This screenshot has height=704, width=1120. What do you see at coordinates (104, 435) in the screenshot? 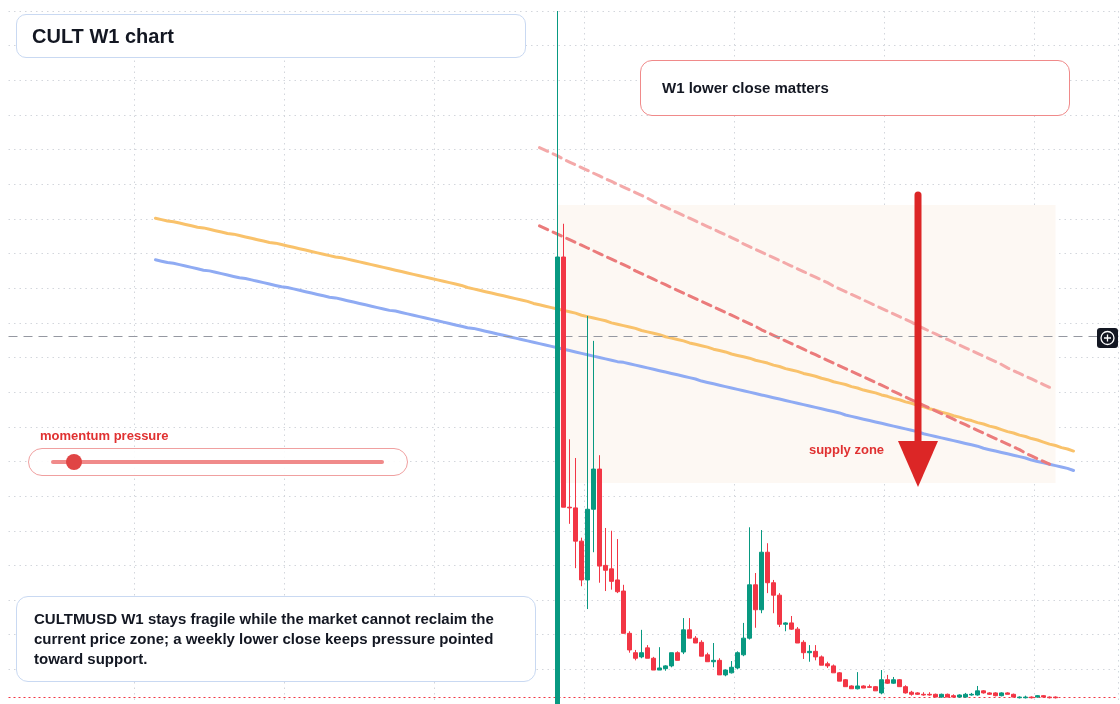
I see `annotation: momentum pressure` at bounding box center [104, 435].